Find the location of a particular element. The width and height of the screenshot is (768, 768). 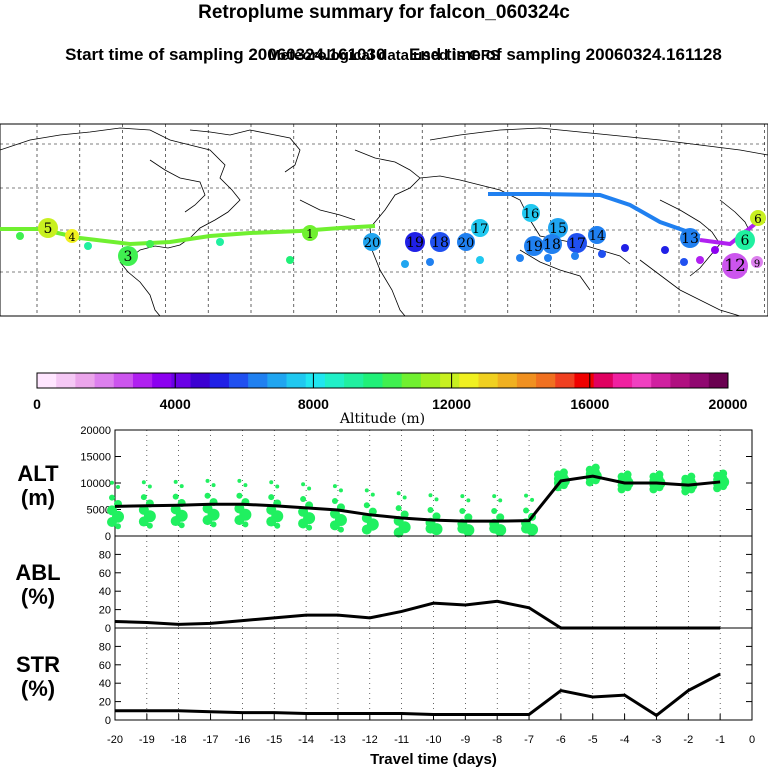

x-tick-label: -18 is located at coordinates (179, 740).